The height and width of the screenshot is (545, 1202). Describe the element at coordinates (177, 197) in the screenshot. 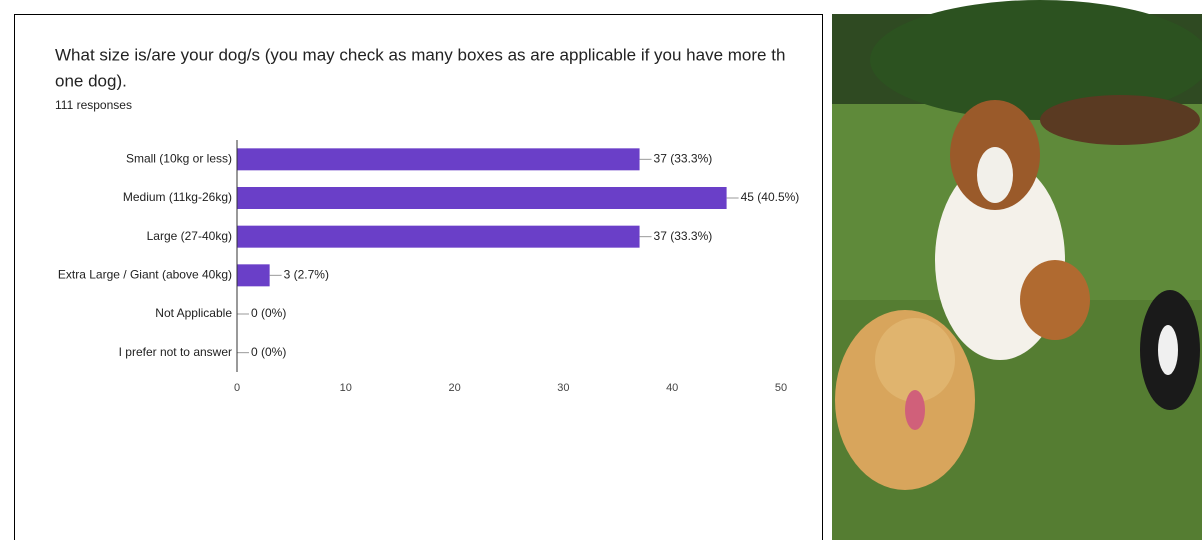

I see `y-tick-label: Medium (11kg-26kg)` at that location.